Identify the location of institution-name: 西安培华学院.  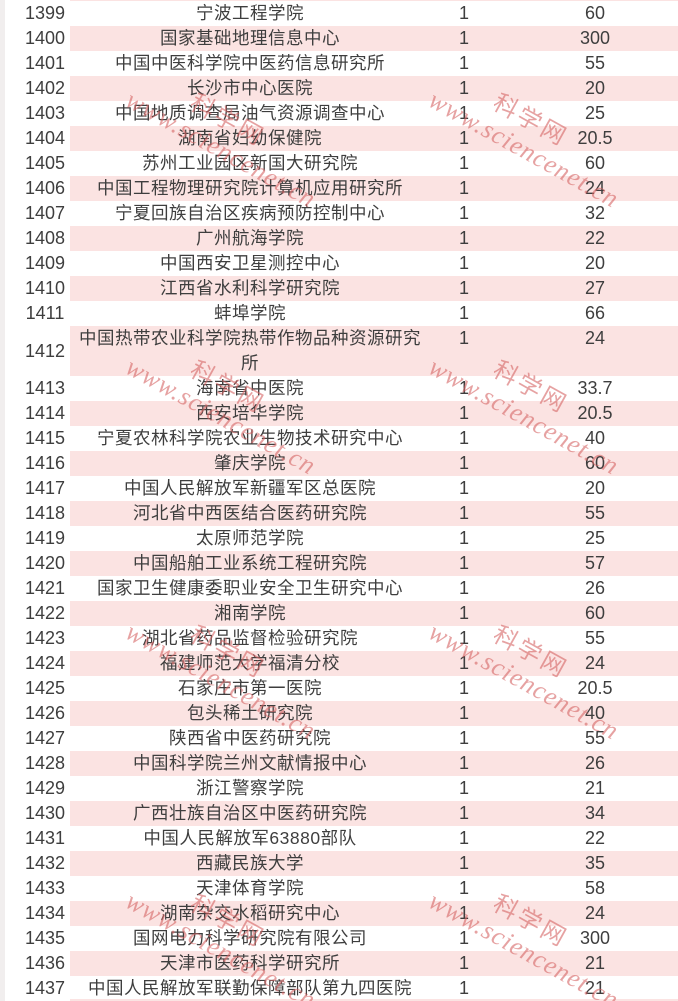
(250, 413).